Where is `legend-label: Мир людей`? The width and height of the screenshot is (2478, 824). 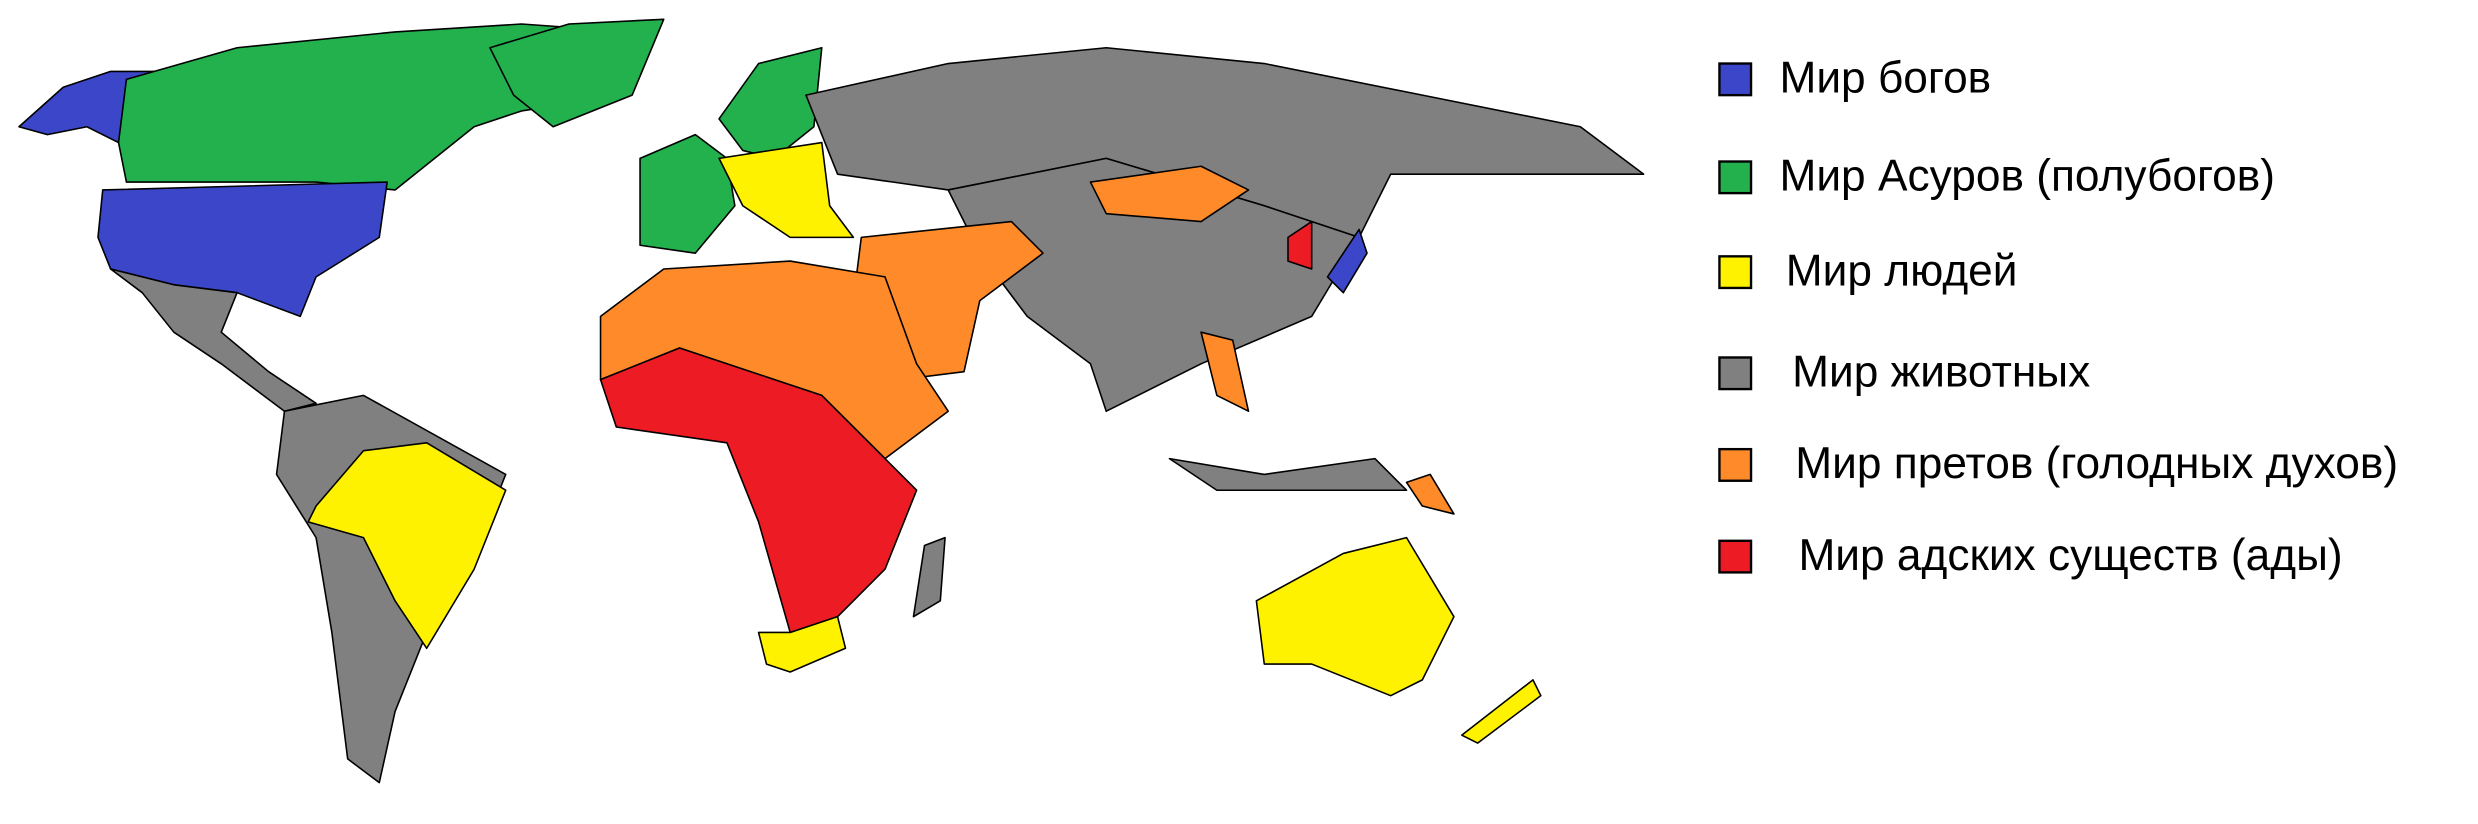
legend-label: Мир людей is located at coordinates (1902, 270).